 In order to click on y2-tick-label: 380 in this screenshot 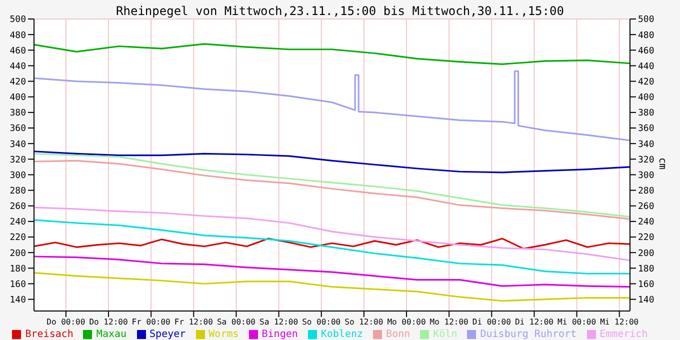, I will do `click(646, 113)`.